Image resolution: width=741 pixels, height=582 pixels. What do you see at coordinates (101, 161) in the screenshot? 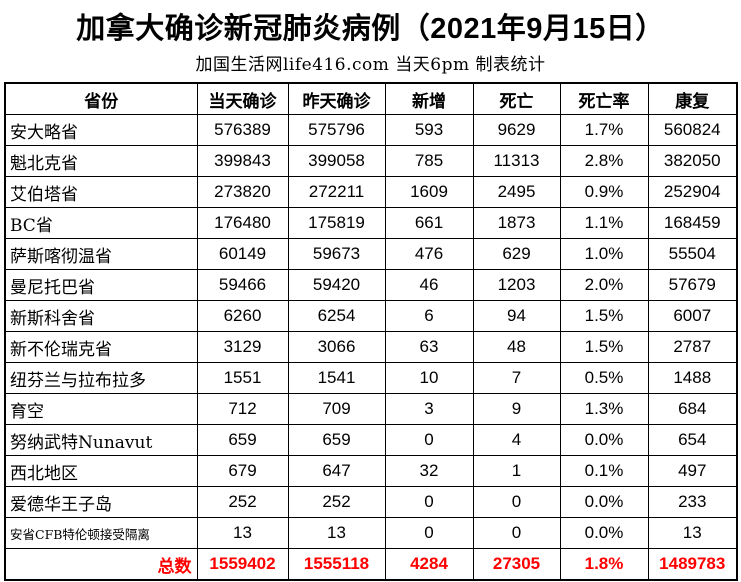
I see `province-cell: 魁北克省` at bounding box center [101, 161].